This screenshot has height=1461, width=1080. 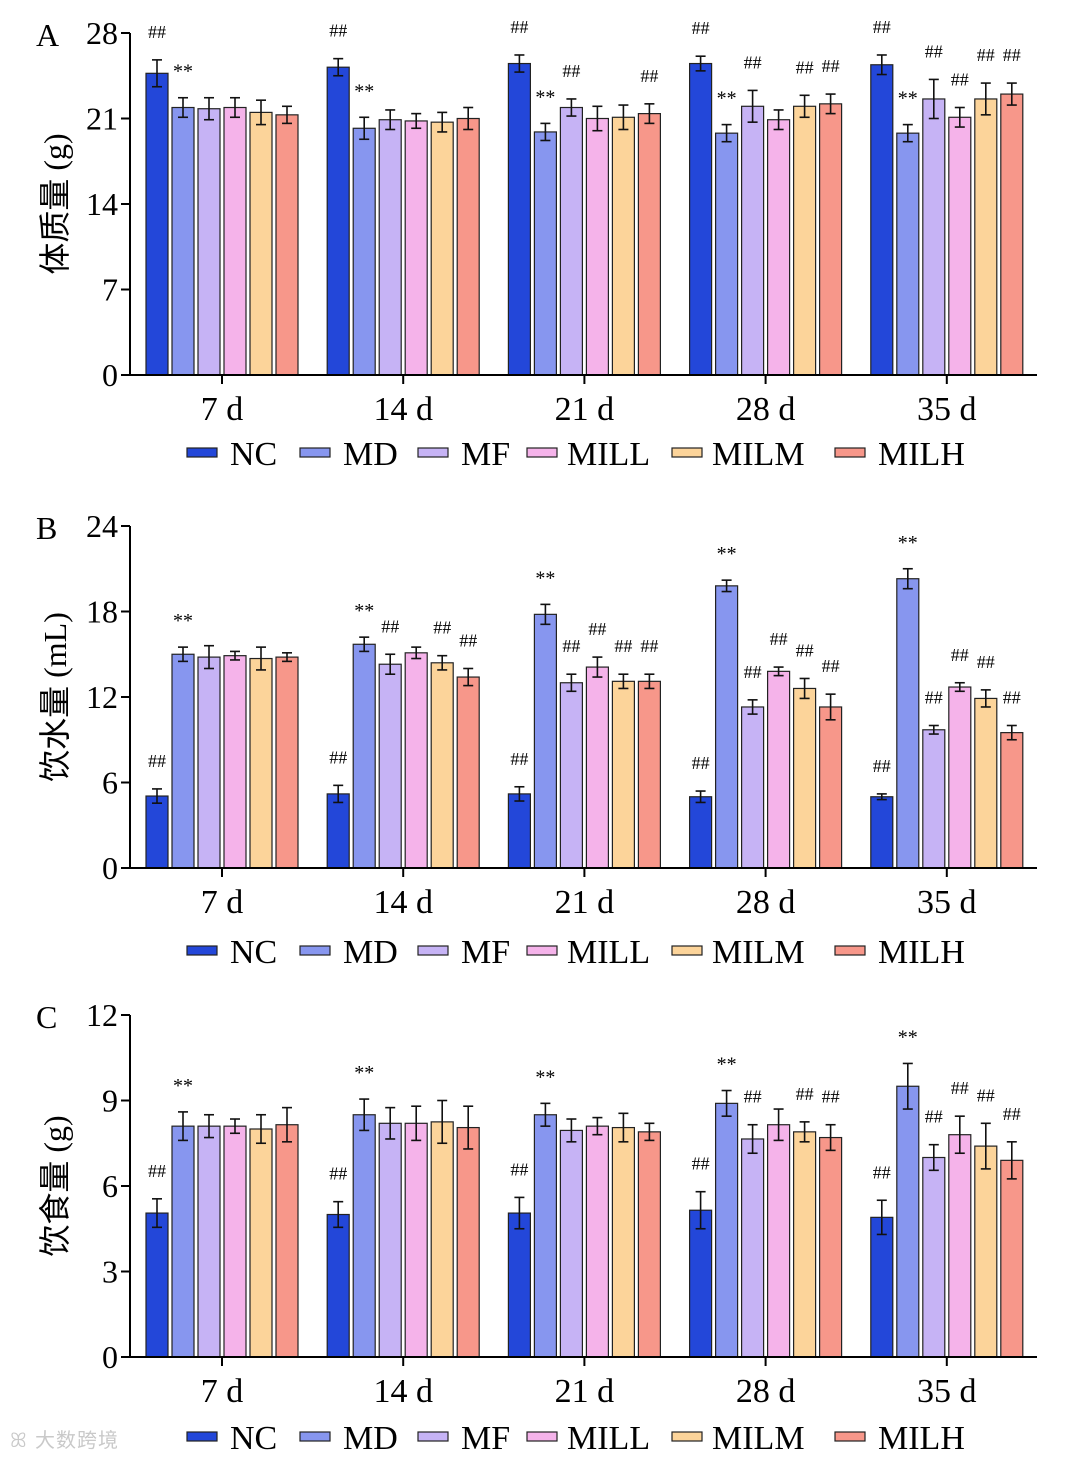 I want to click on x-tick-label: 21 d, so click(x=585, y=902).